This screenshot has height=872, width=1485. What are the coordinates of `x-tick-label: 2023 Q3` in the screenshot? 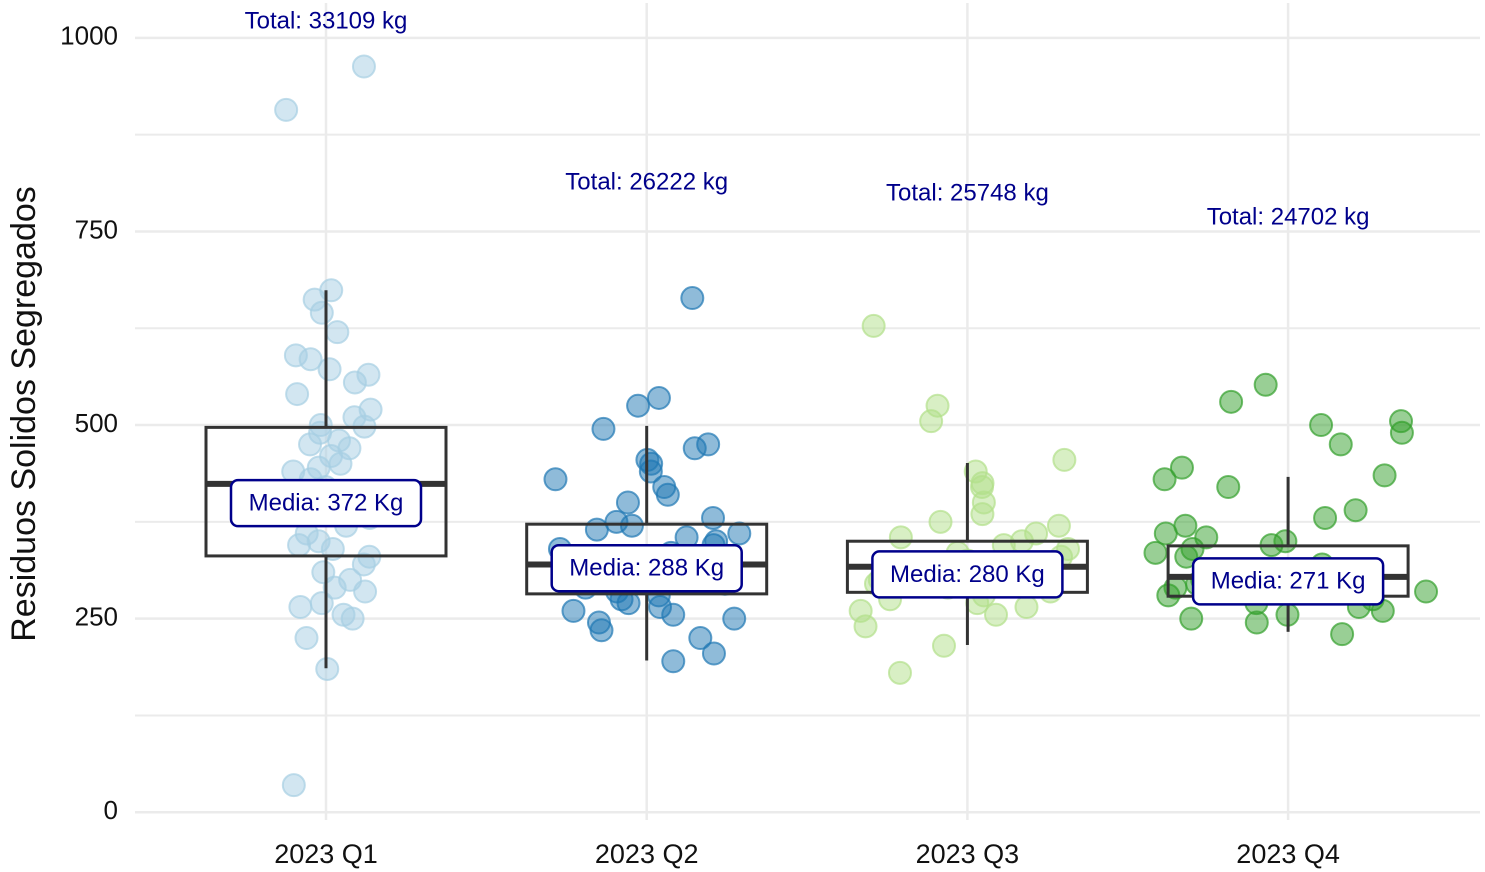 It's located at (968, 854).